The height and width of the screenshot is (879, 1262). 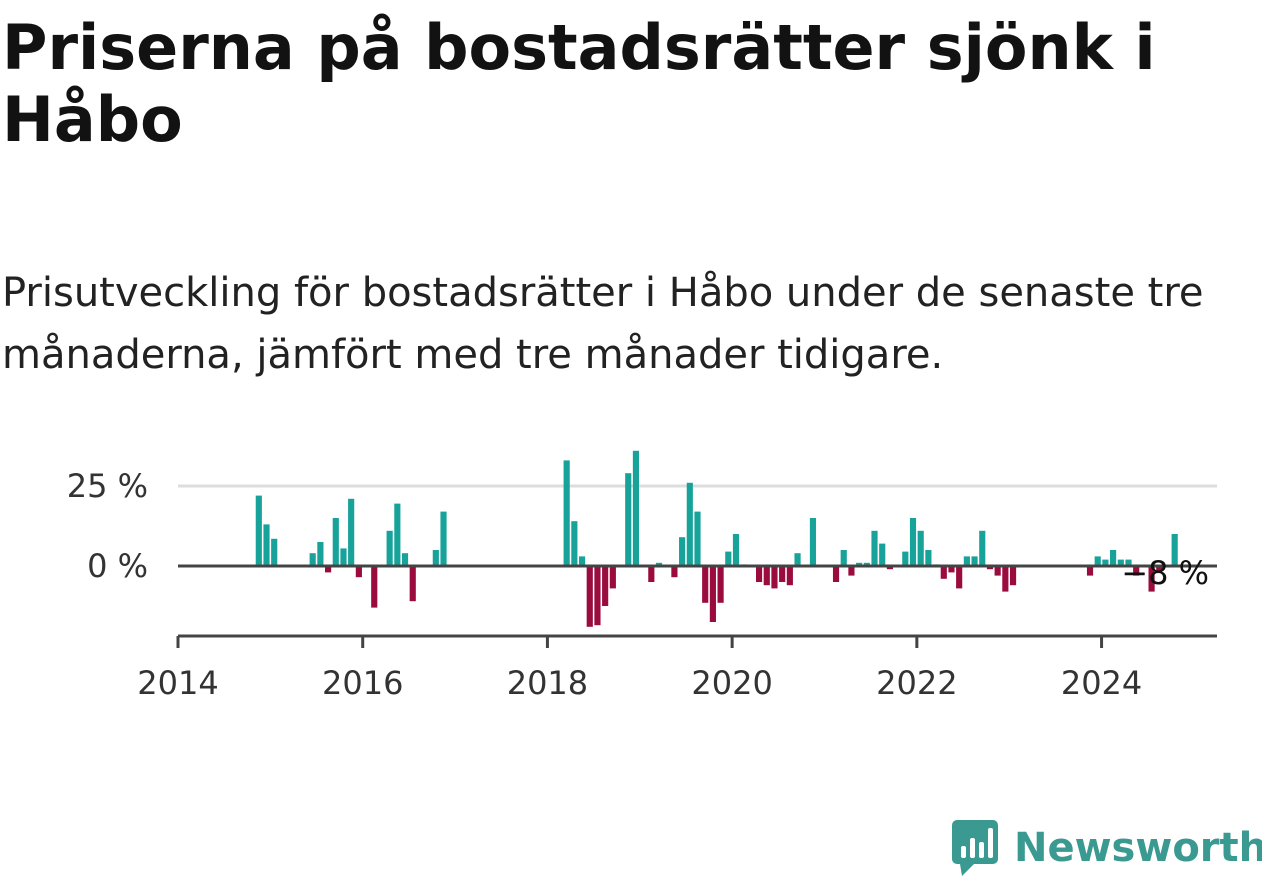 I want to click on y-tick-label: 0 %, so click(x=117, y=566).